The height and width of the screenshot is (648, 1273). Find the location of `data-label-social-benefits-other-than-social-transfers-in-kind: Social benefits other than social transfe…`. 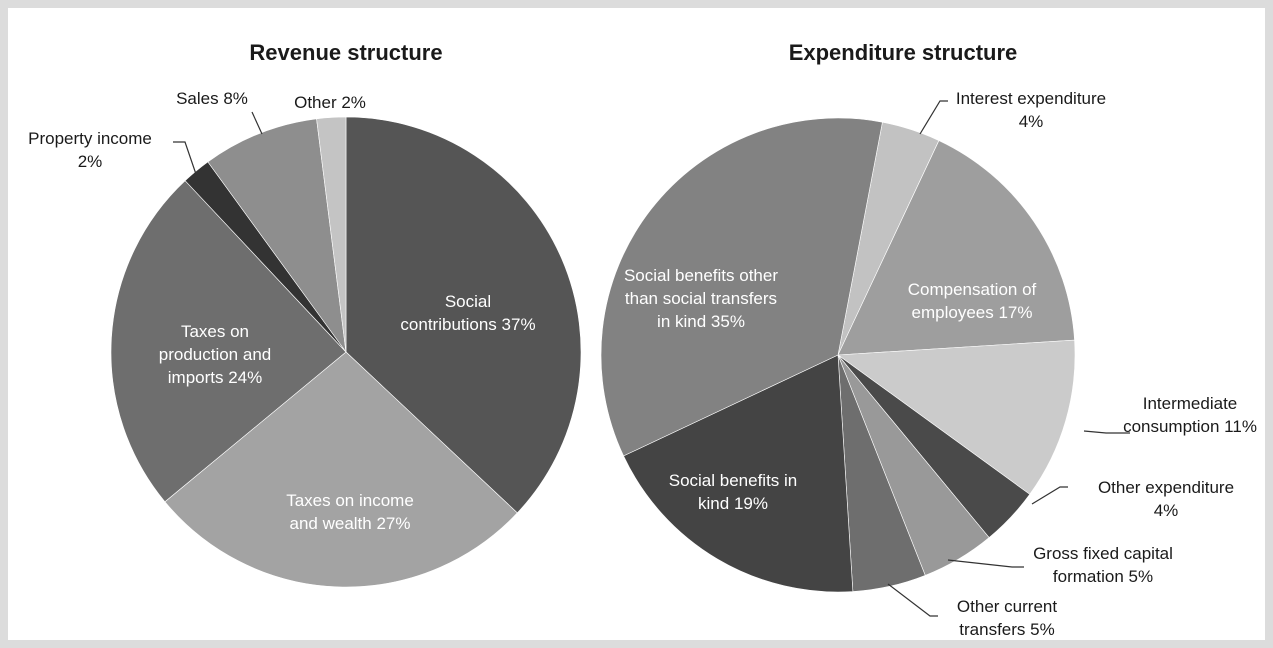

data-label-social-benefits-other-than-social-transfers-in-kind: Social benefits other than social transfe… is located at coordinates (701, 298).